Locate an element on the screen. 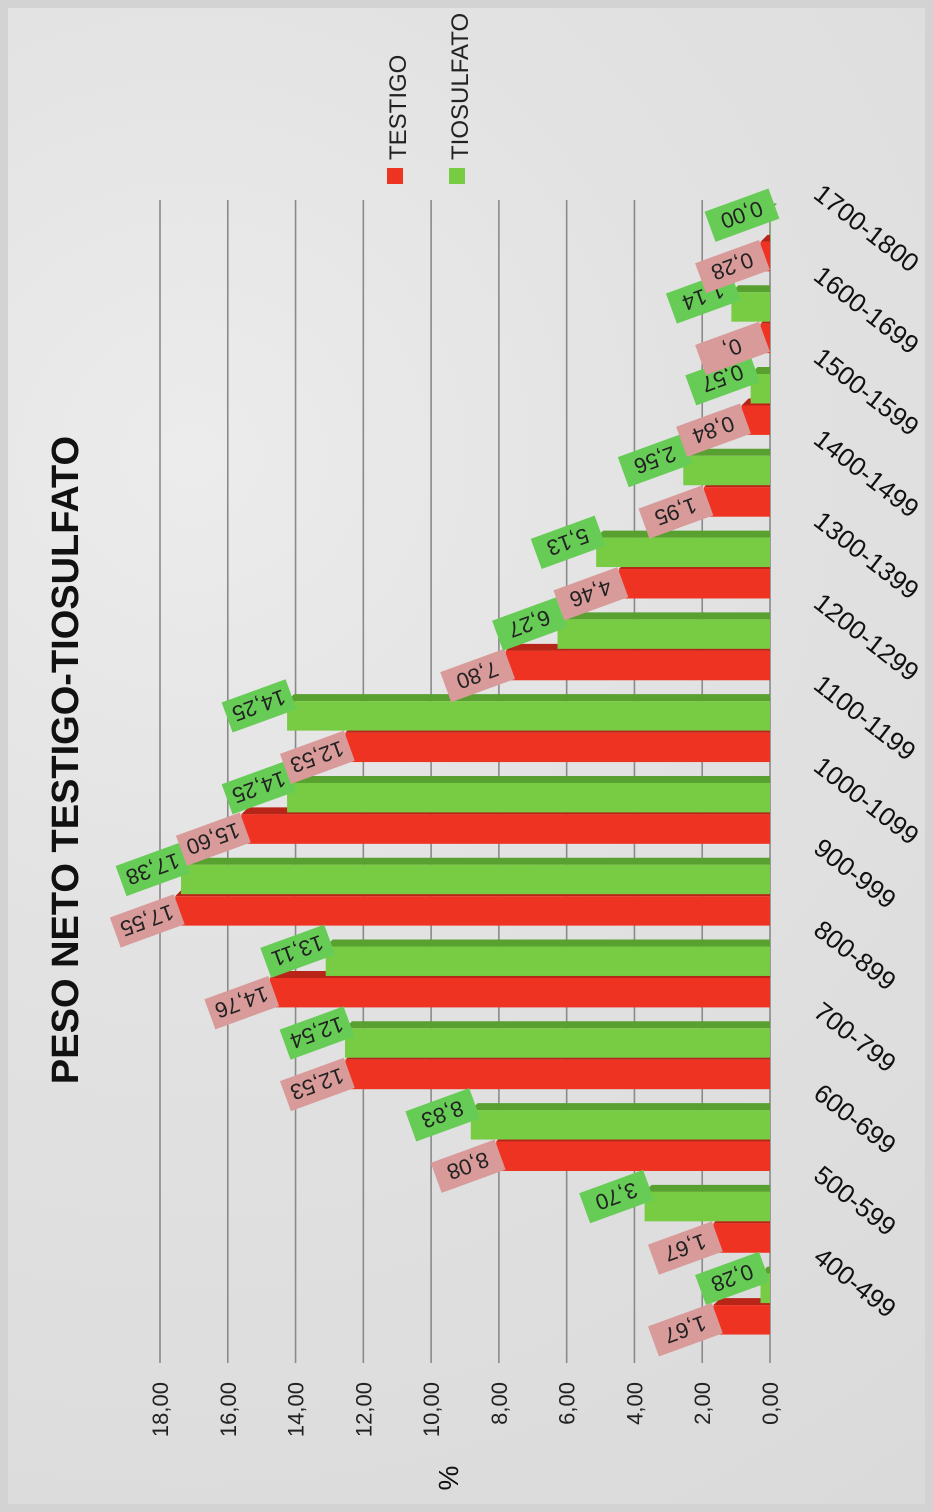 The height and width of the screenshot is (1512, 933). data-label-testigo: 0, is located at coordinates (732, 348).